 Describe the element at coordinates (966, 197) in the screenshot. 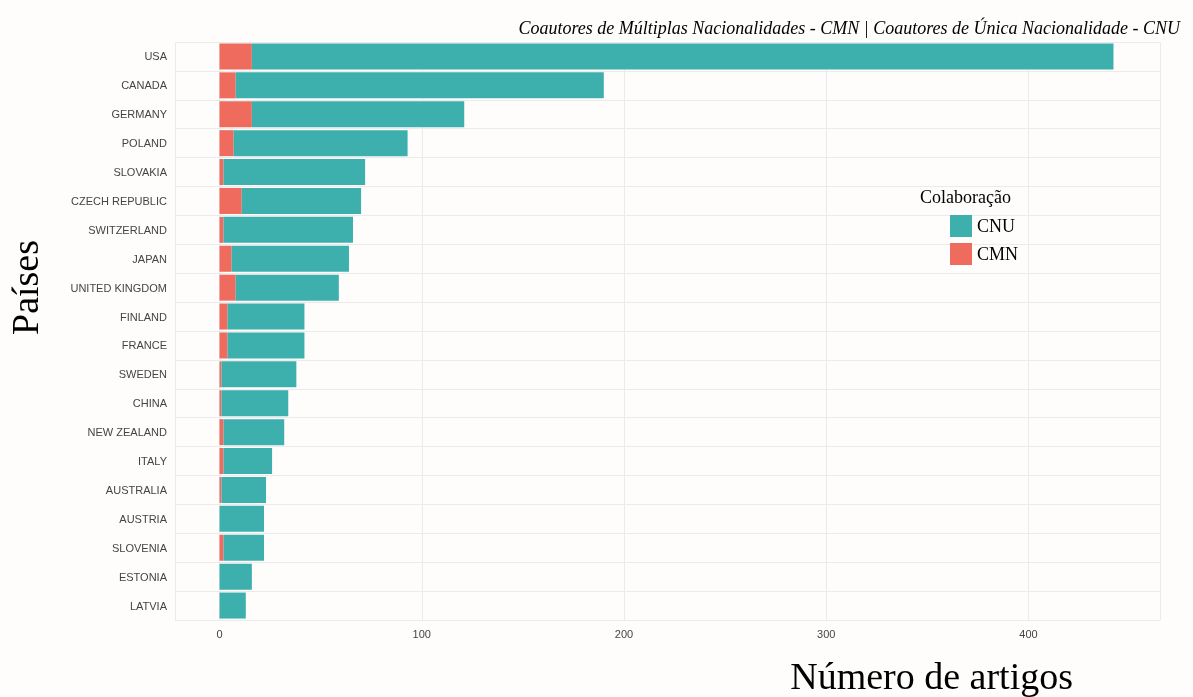

I see `legend-title: Colaboração` at that location.